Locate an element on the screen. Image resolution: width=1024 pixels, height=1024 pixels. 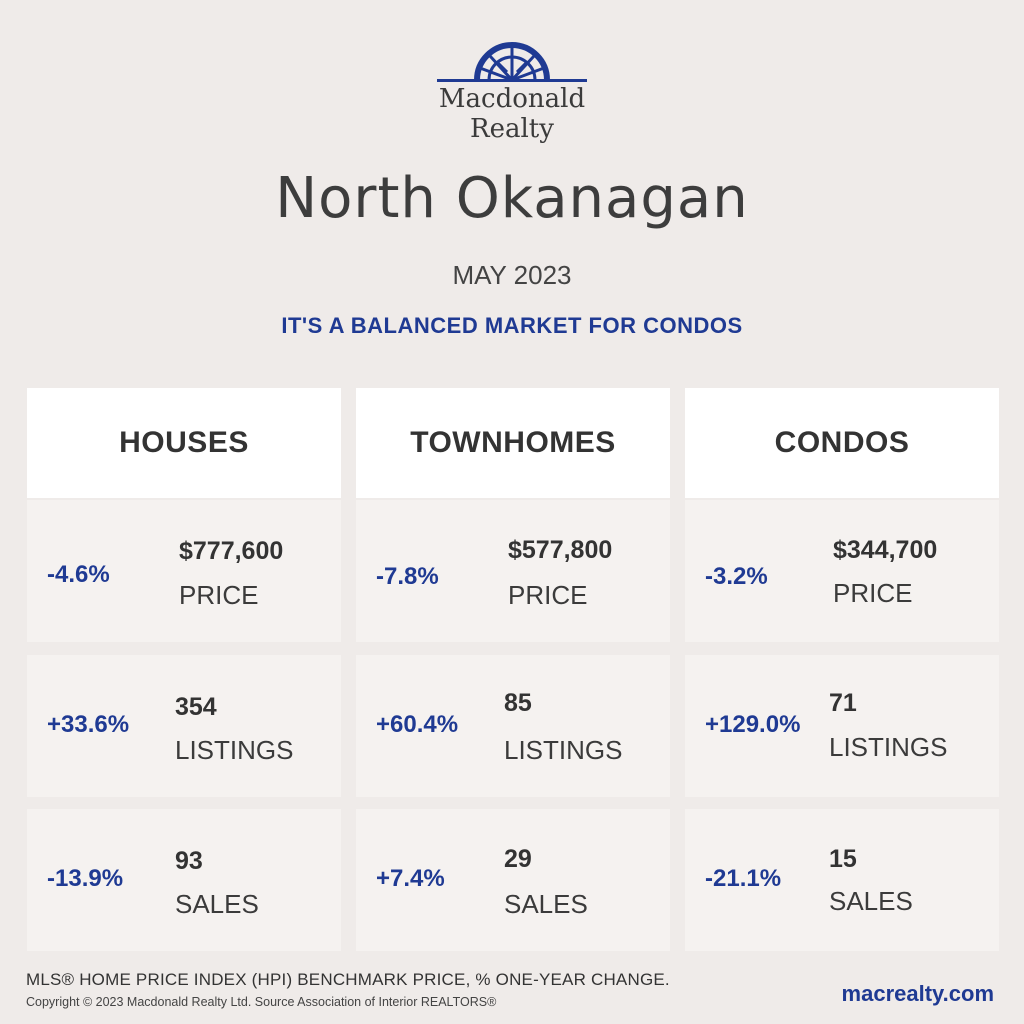
change-percent: +7.4% is located at coordinates (410, 878).